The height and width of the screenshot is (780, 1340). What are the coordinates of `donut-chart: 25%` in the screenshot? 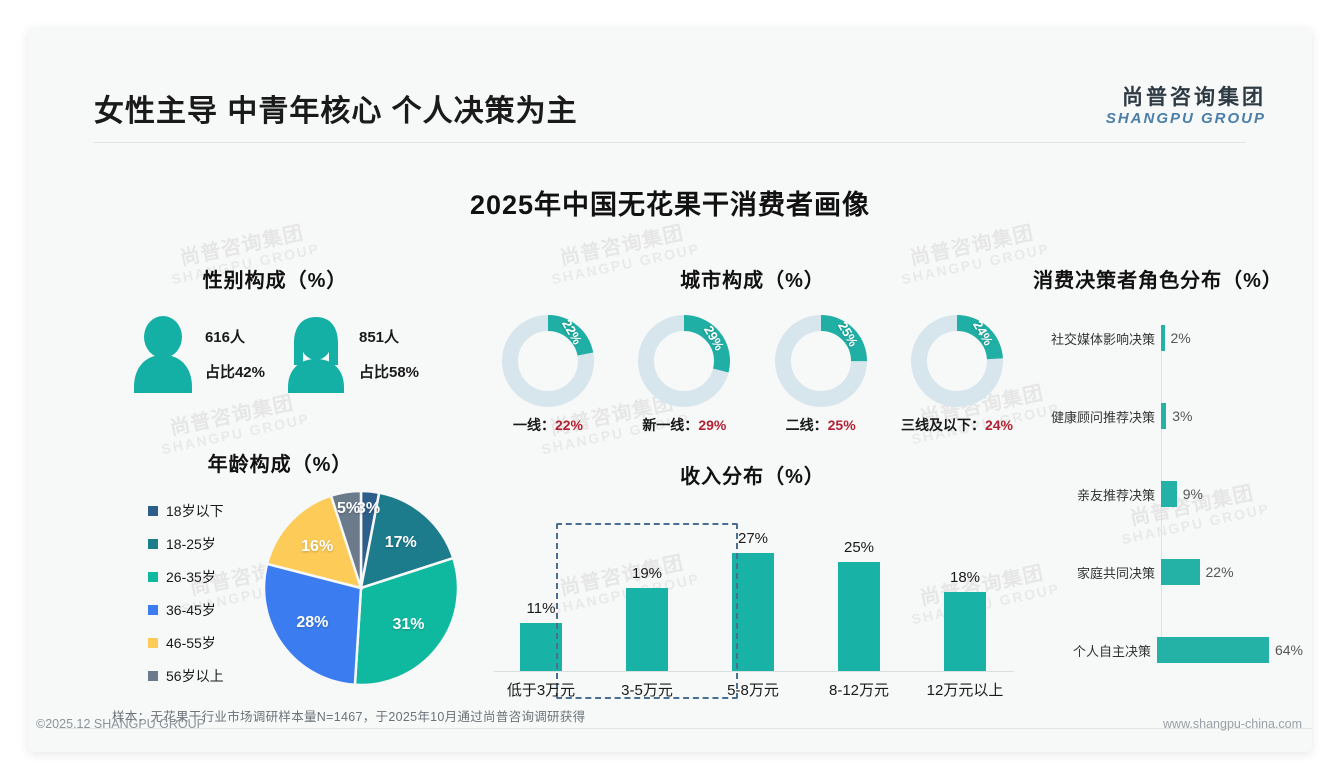 It's located at (820, 361).